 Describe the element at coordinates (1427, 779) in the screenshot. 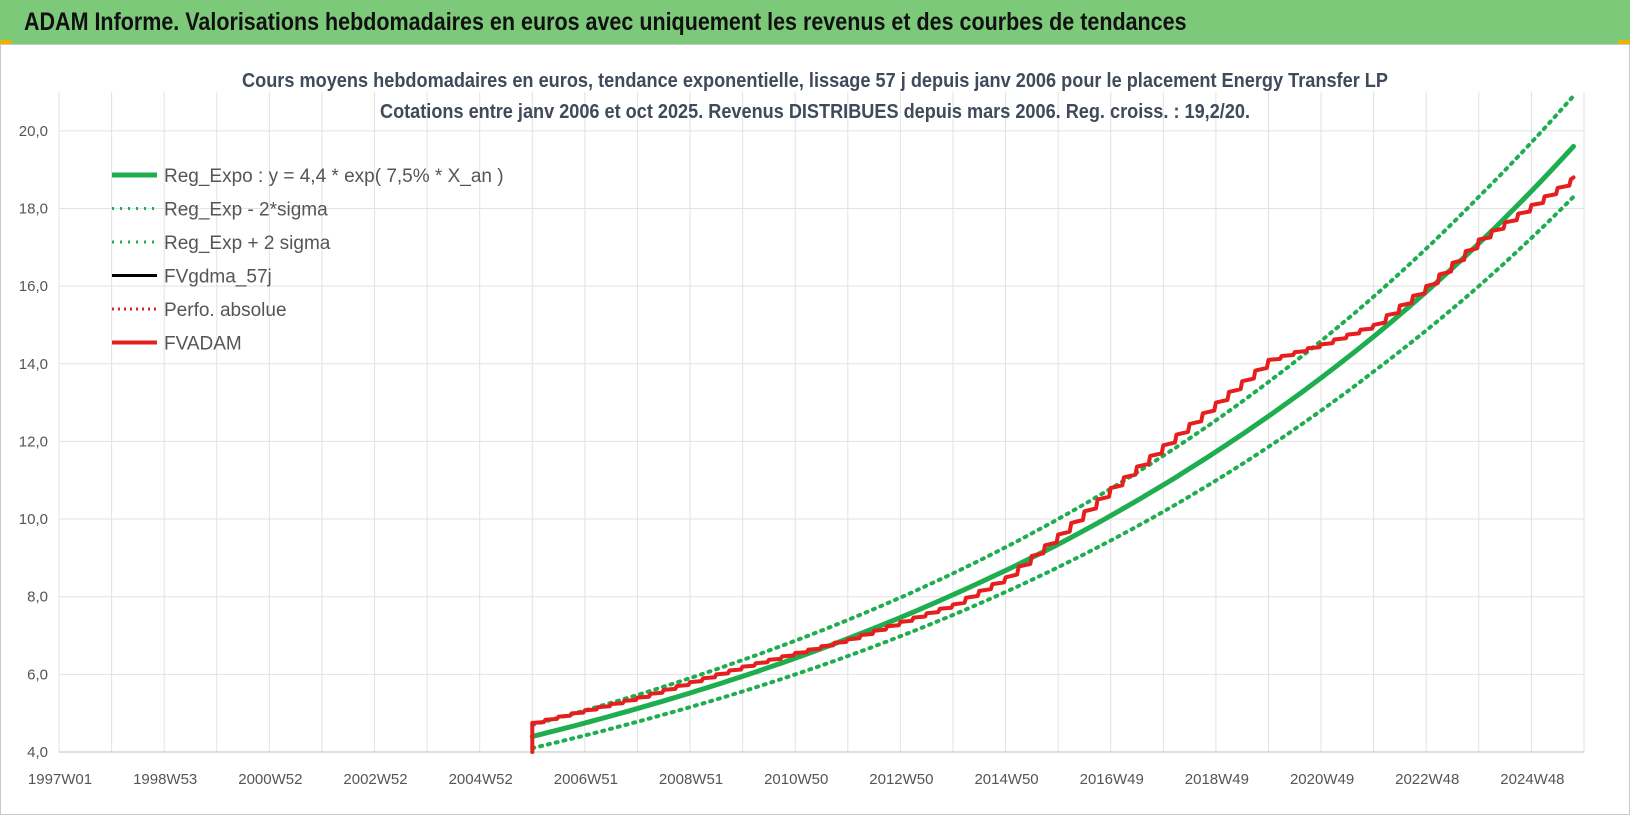

I see `x-tick-label: 2022W48` at that location.